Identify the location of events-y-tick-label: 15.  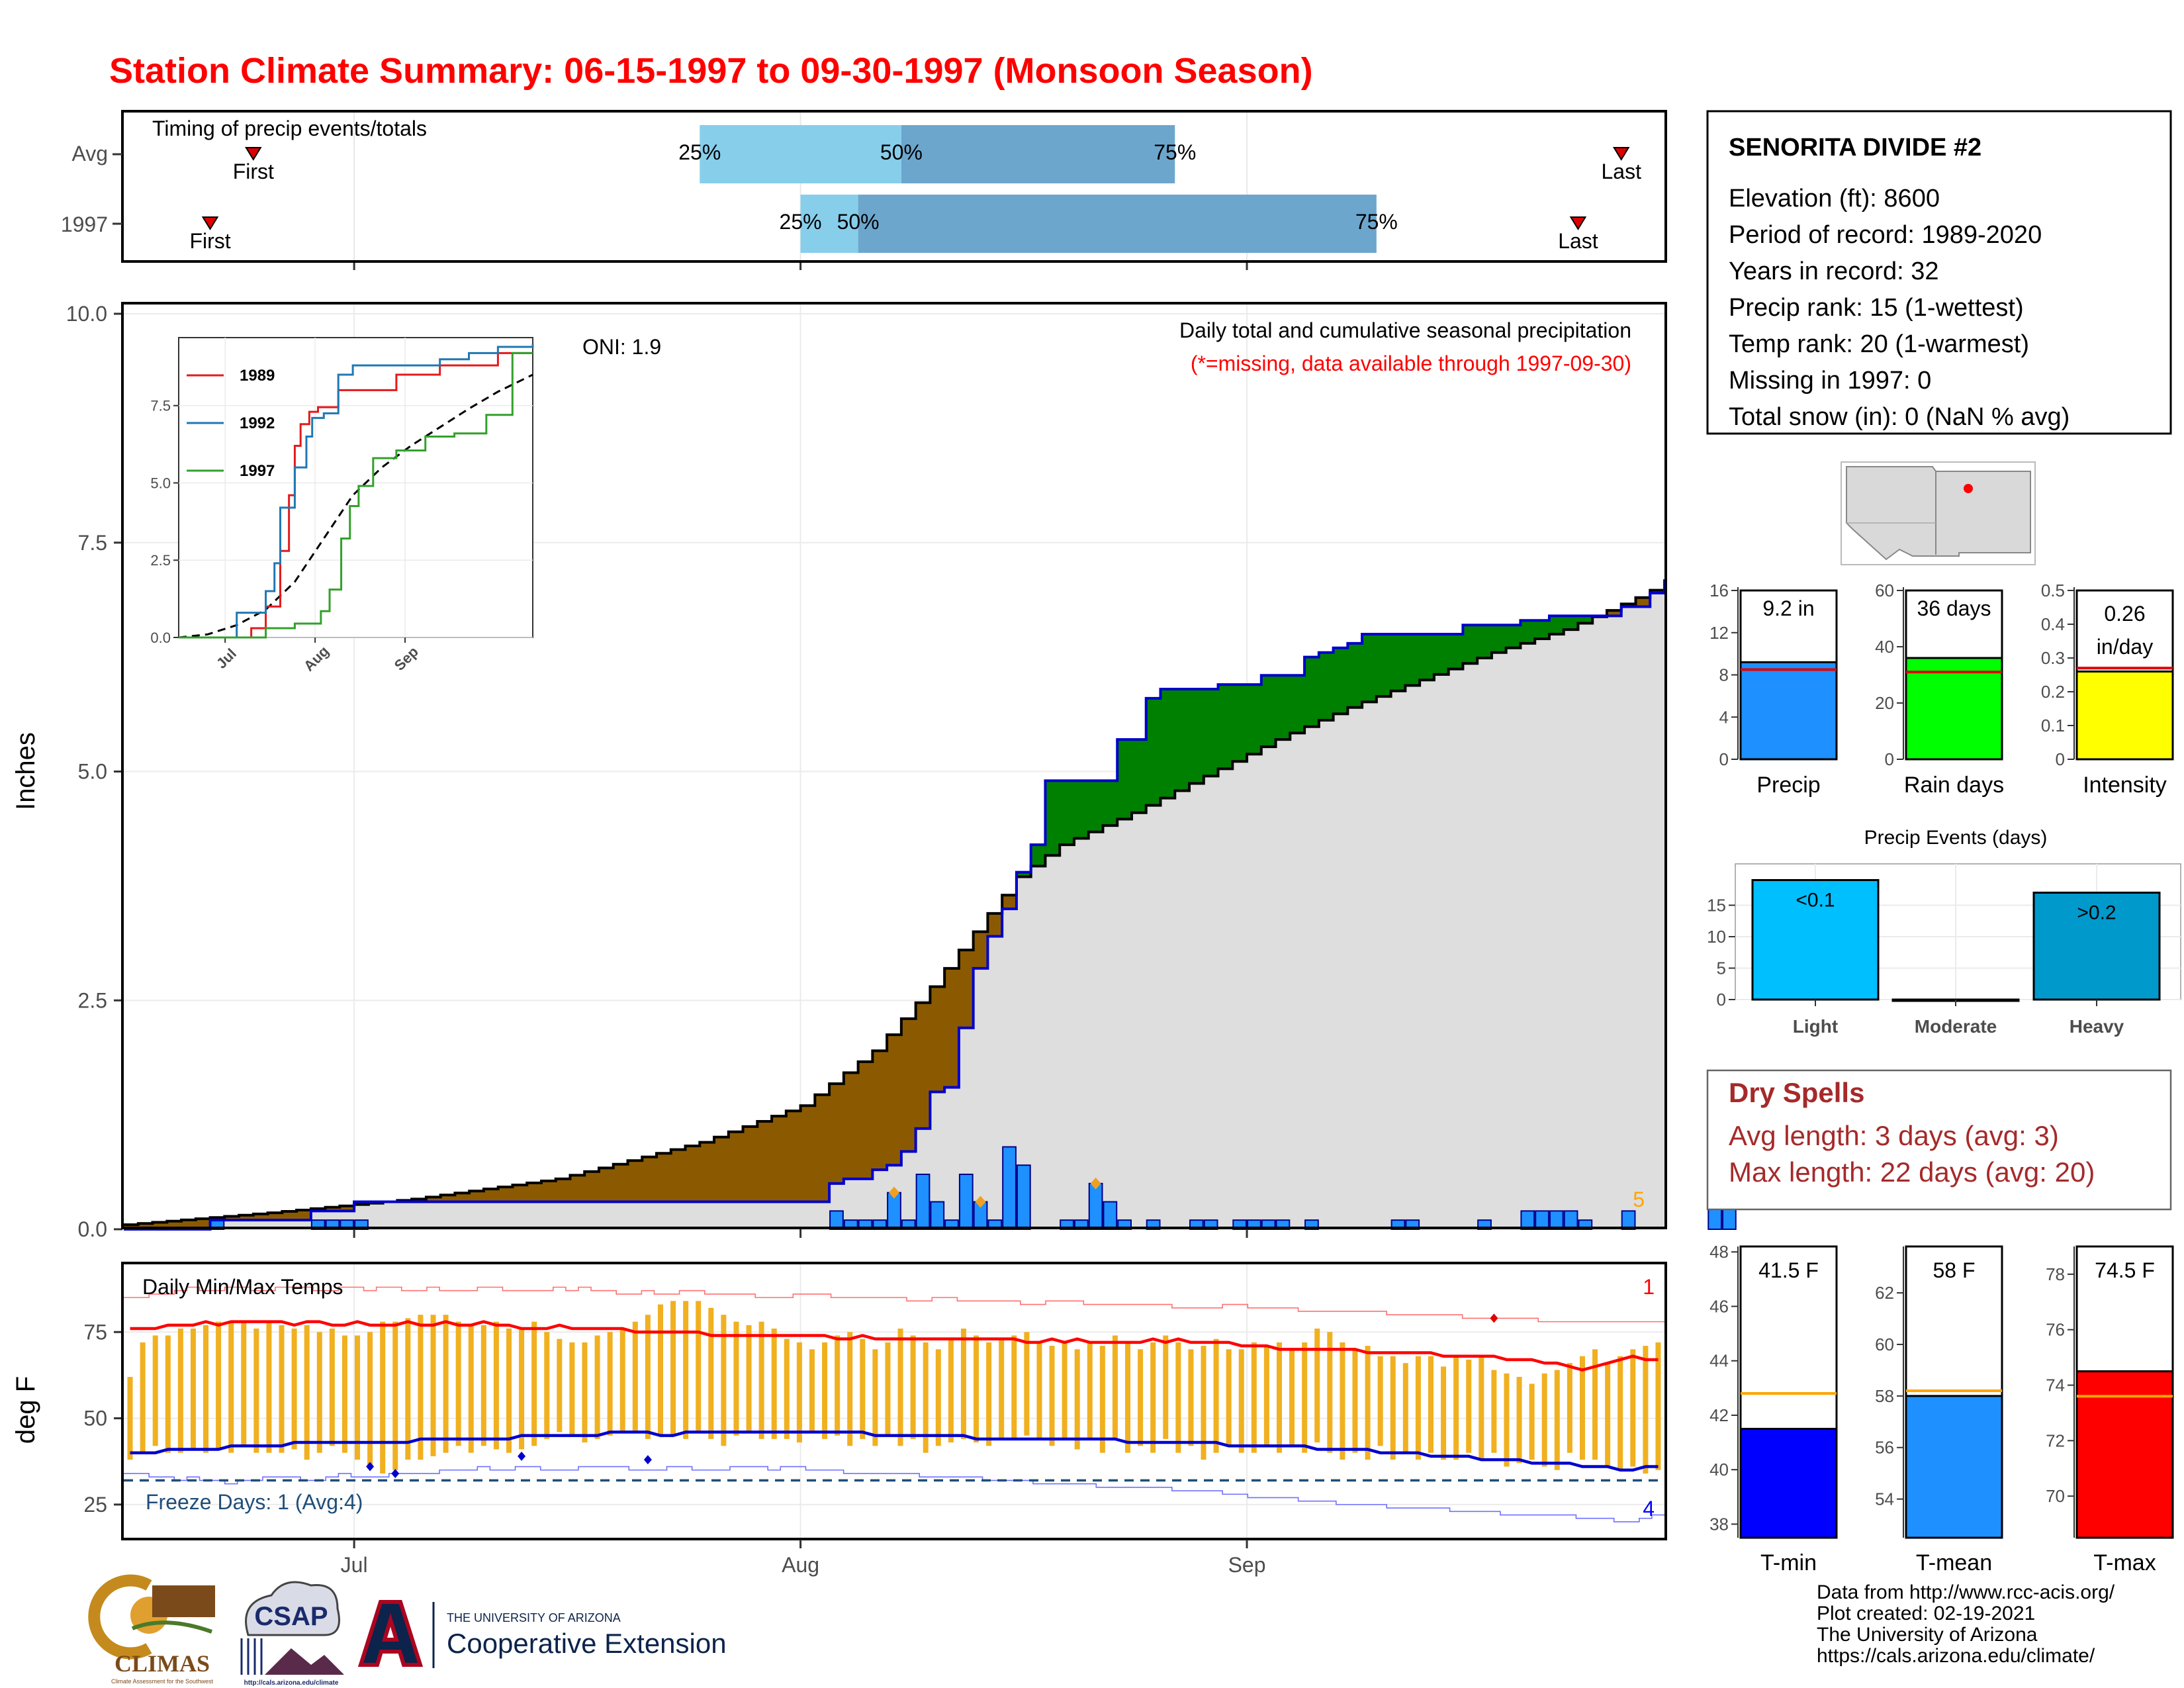
(1716, 905).